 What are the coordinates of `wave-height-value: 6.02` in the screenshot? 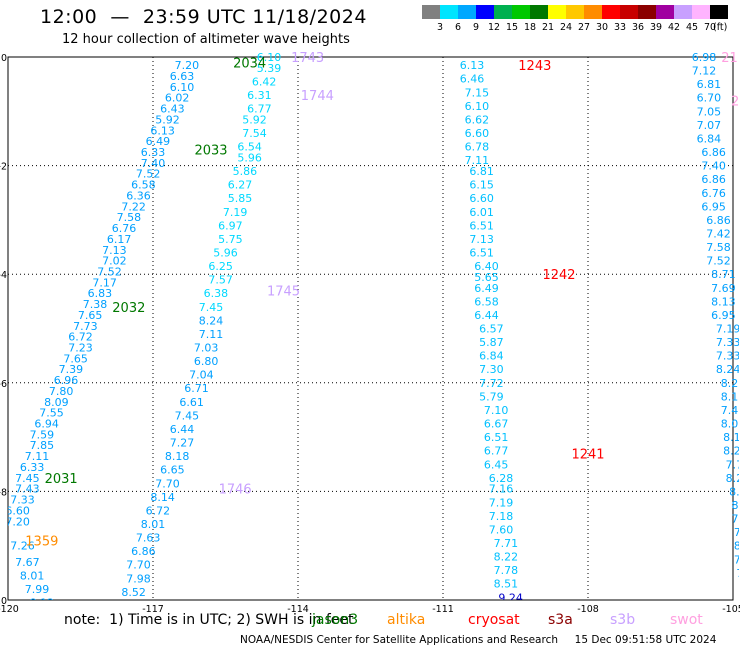 It's located at (177, 98).